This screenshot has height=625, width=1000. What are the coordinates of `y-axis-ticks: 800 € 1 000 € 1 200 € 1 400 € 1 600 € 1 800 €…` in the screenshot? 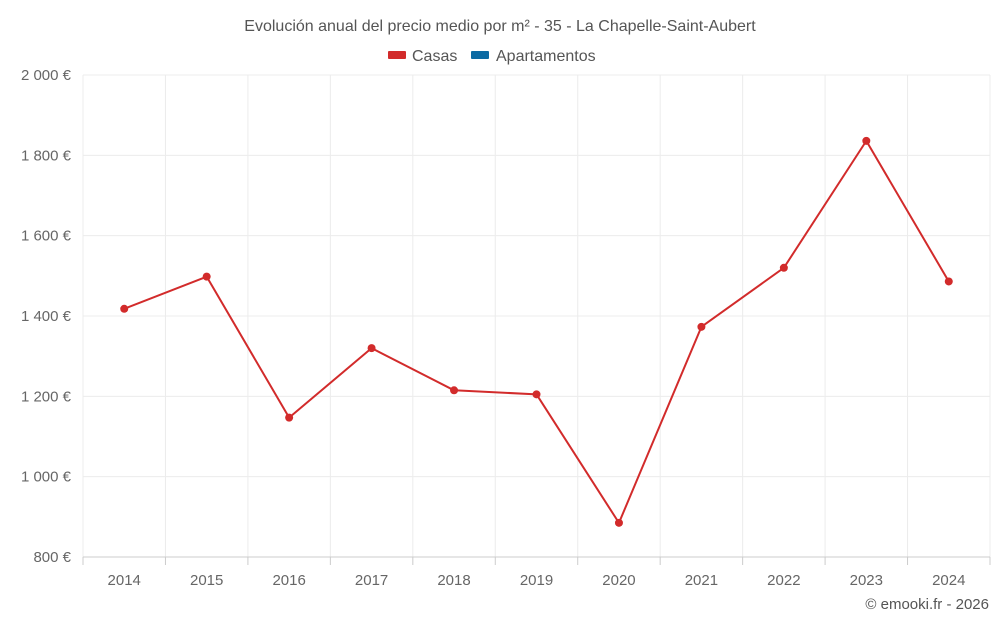 It's located at (46, 316).